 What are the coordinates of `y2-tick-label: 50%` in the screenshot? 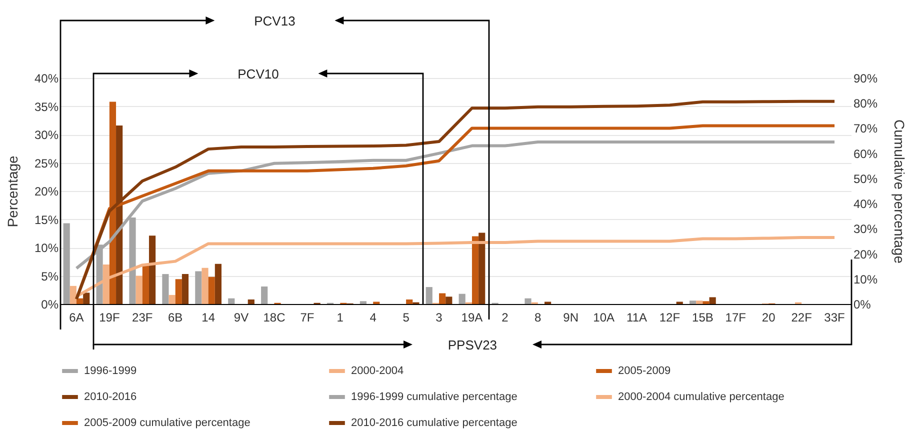 It's located at (866, 179).